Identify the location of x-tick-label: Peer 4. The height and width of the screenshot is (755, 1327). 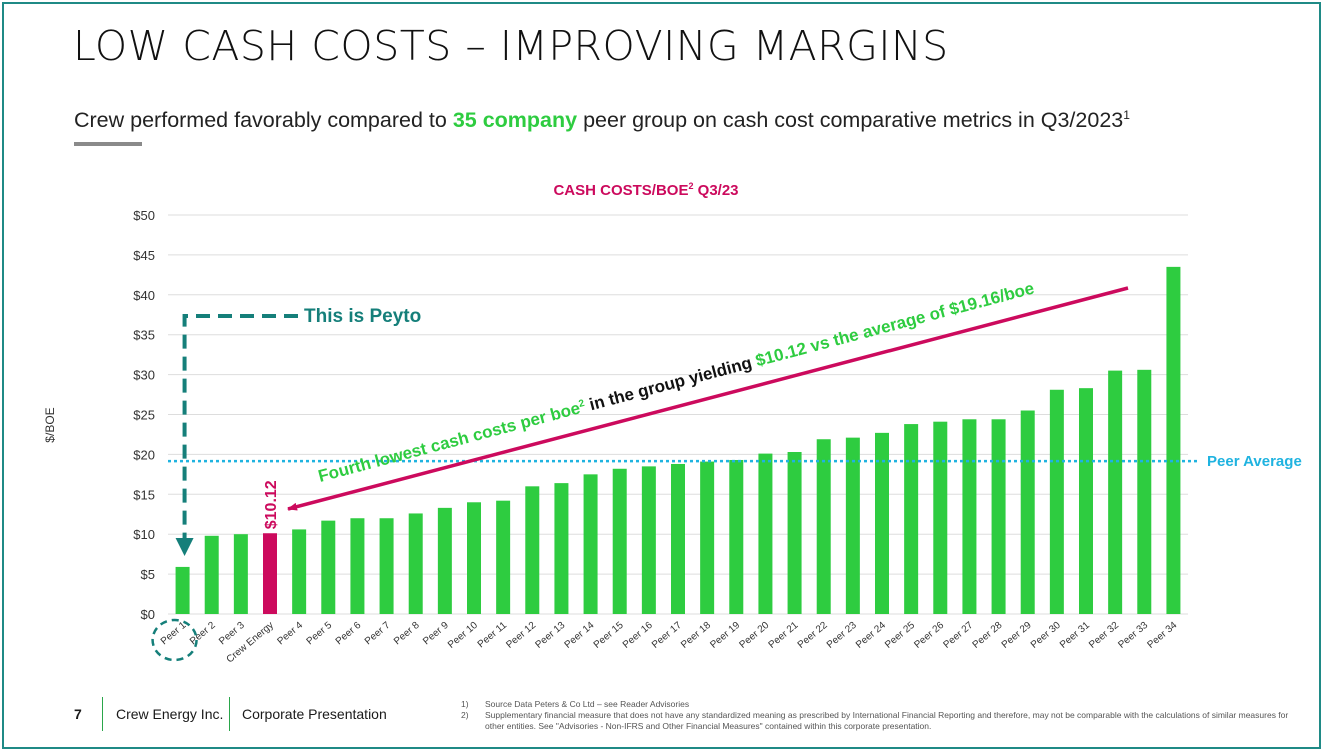
(290, 634).